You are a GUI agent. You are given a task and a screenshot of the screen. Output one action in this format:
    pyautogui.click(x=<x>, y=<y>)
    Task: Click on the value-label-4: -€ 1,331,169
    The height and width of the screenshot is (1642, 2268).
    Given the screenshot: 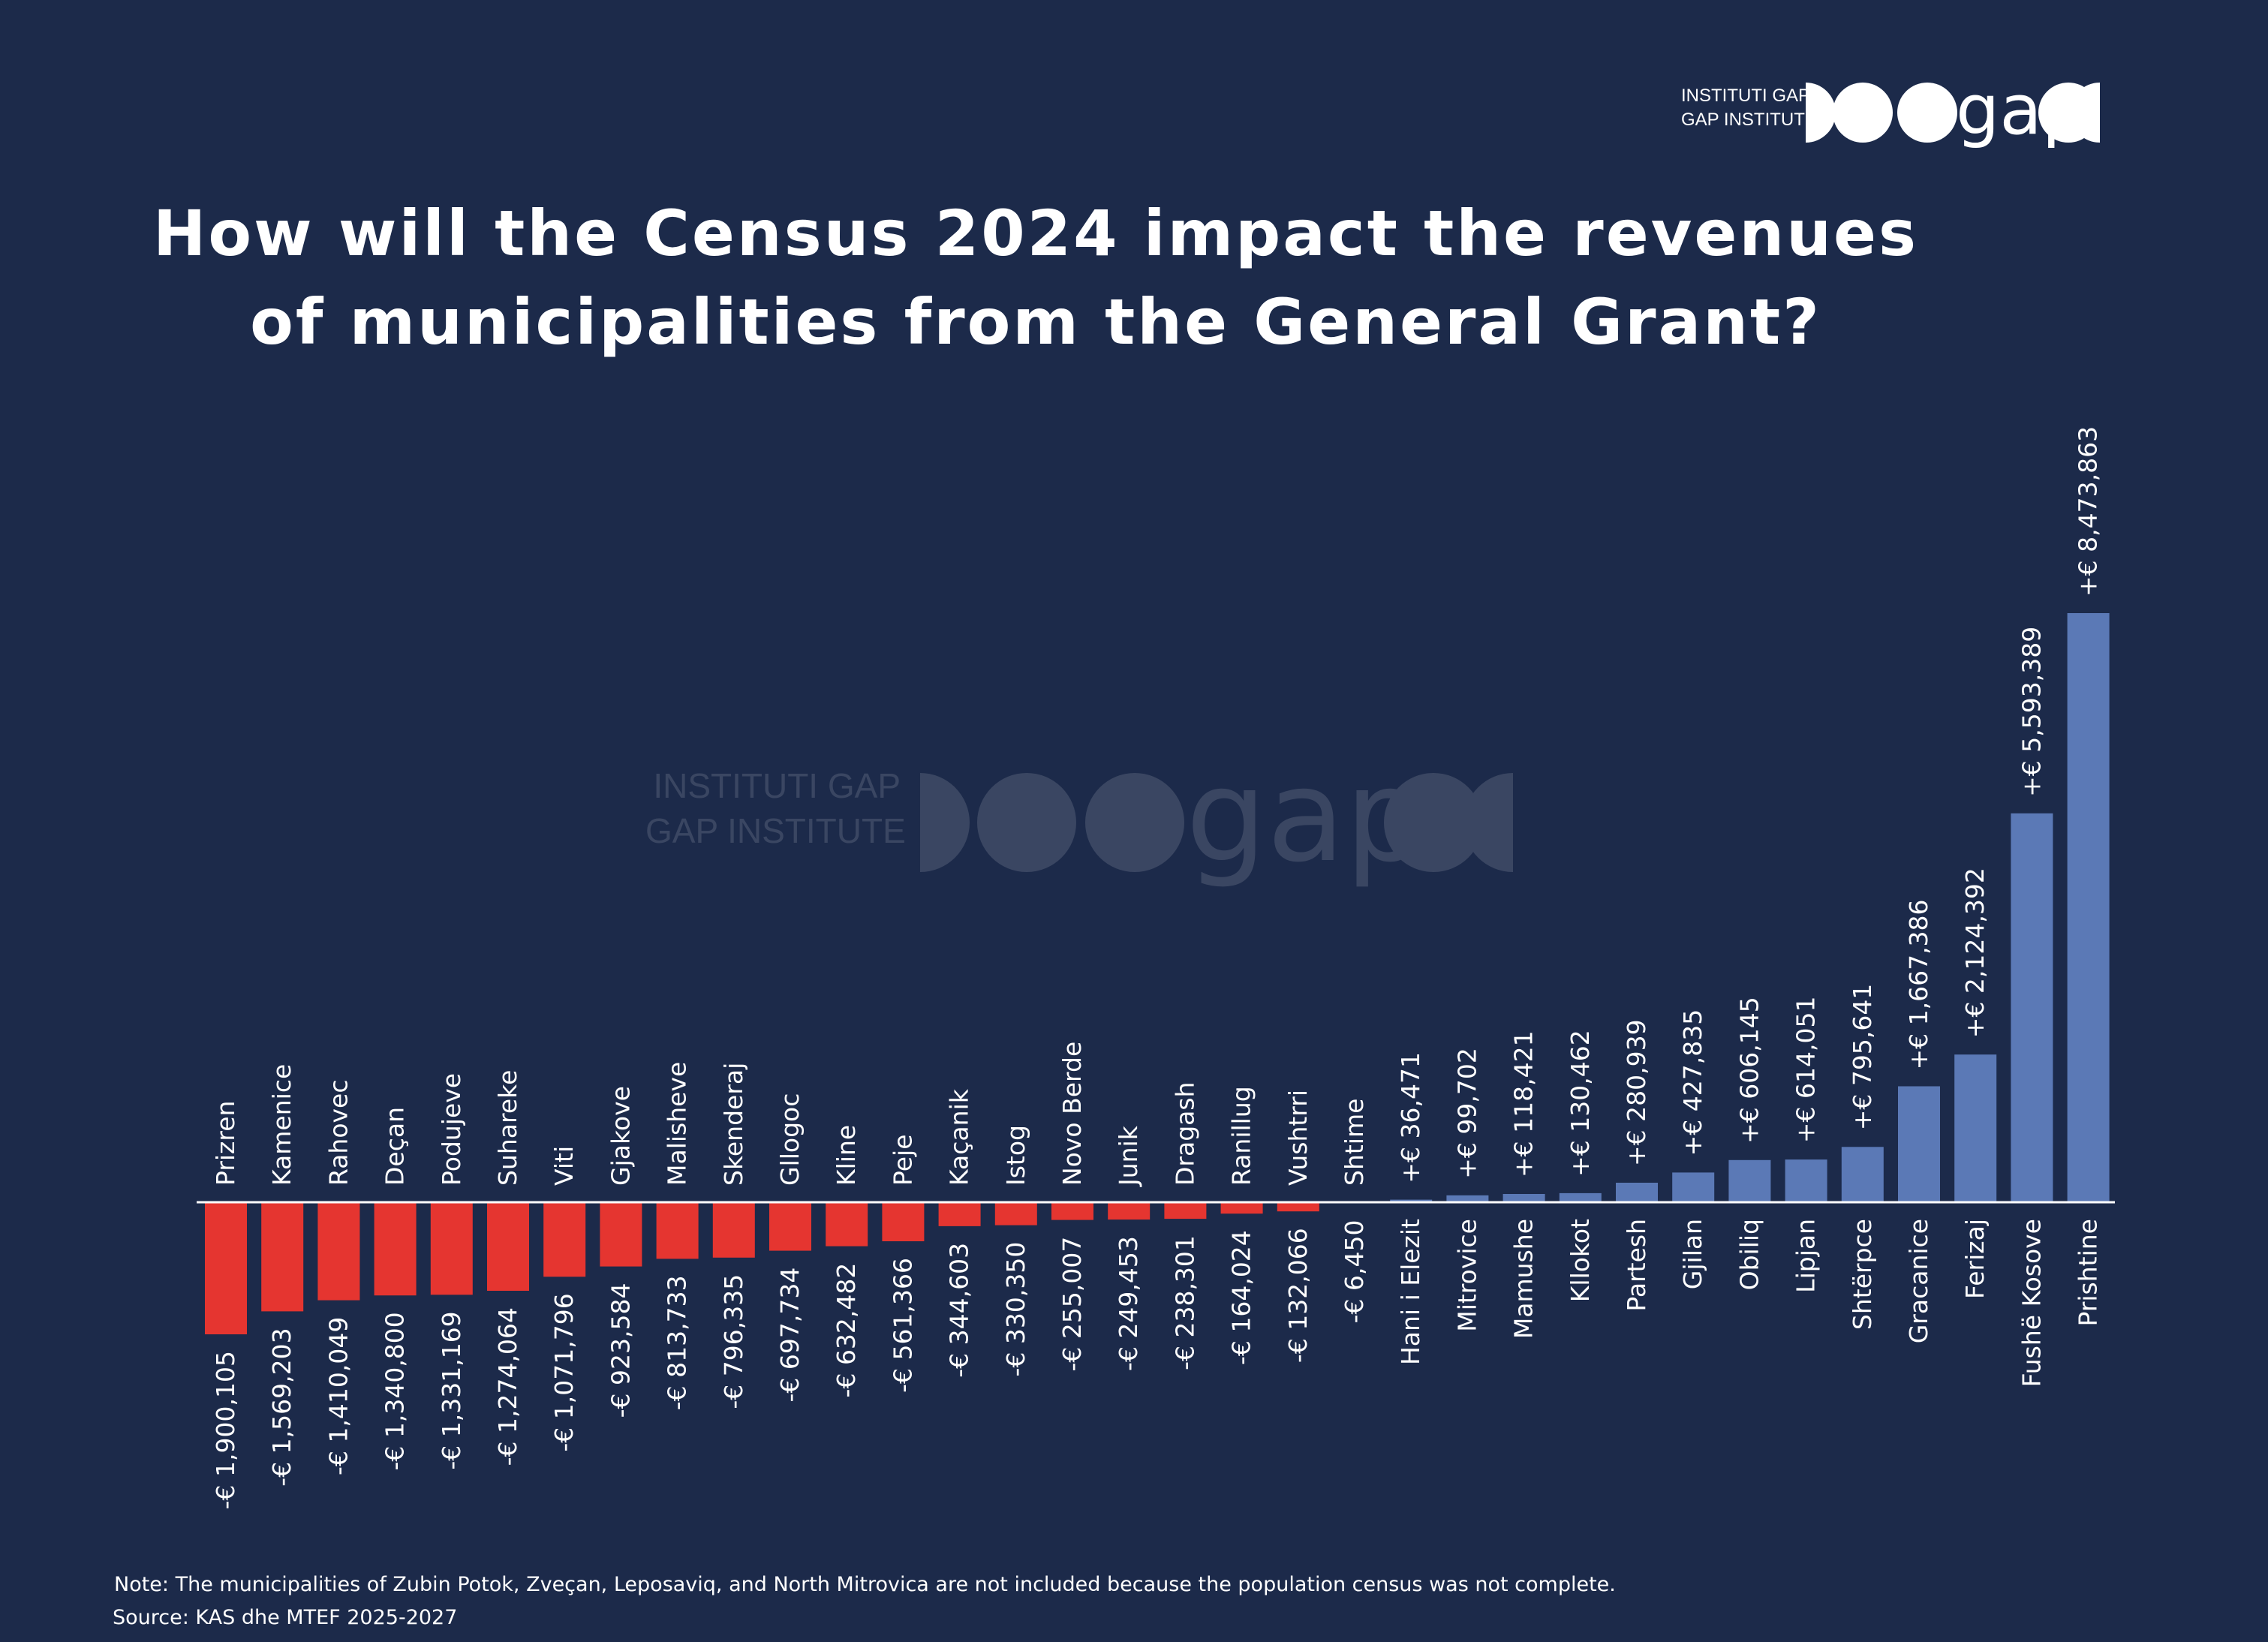 What is the action you would take?
    pyautogui.click(x=451, y=1390)
    